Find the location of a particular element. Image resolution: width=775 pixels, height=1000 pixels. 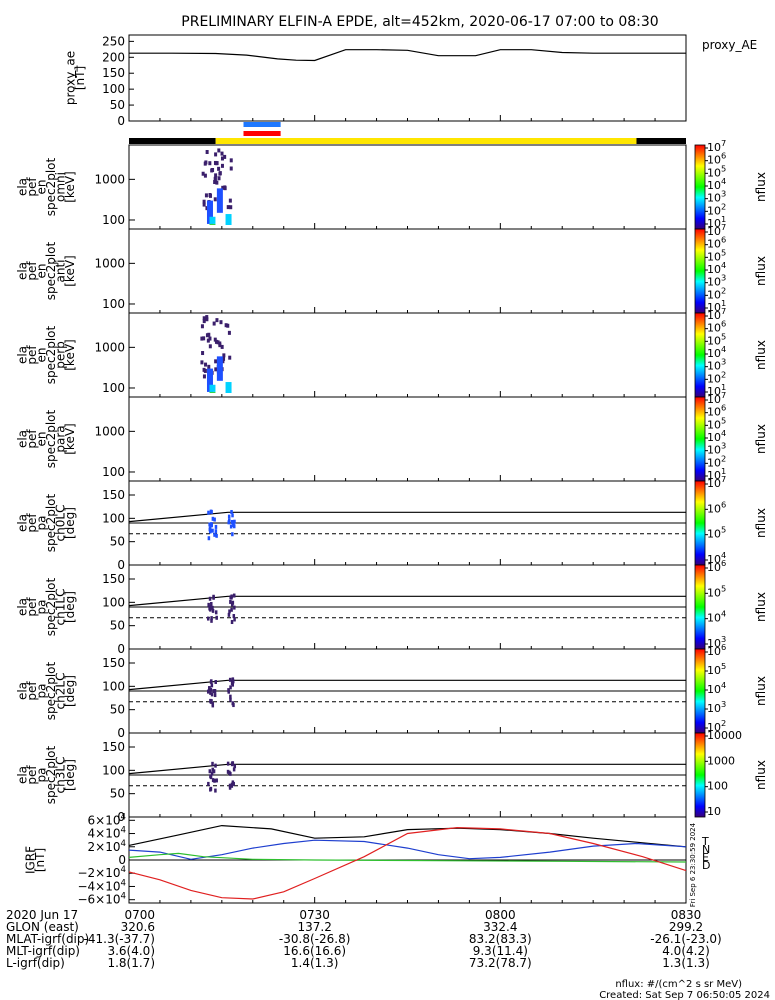

colorbar-tick-label: 10⁵ is located at coordinates (716, 171).